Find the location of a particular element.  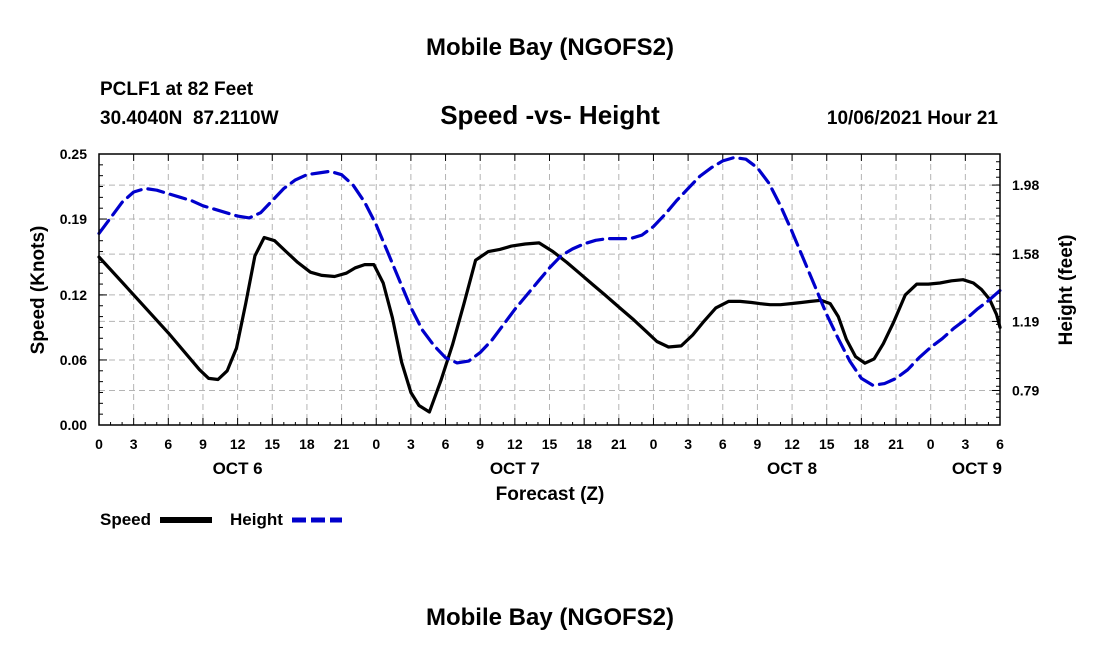

legend-speed-label: Speed is located at coordinates (125, 519).